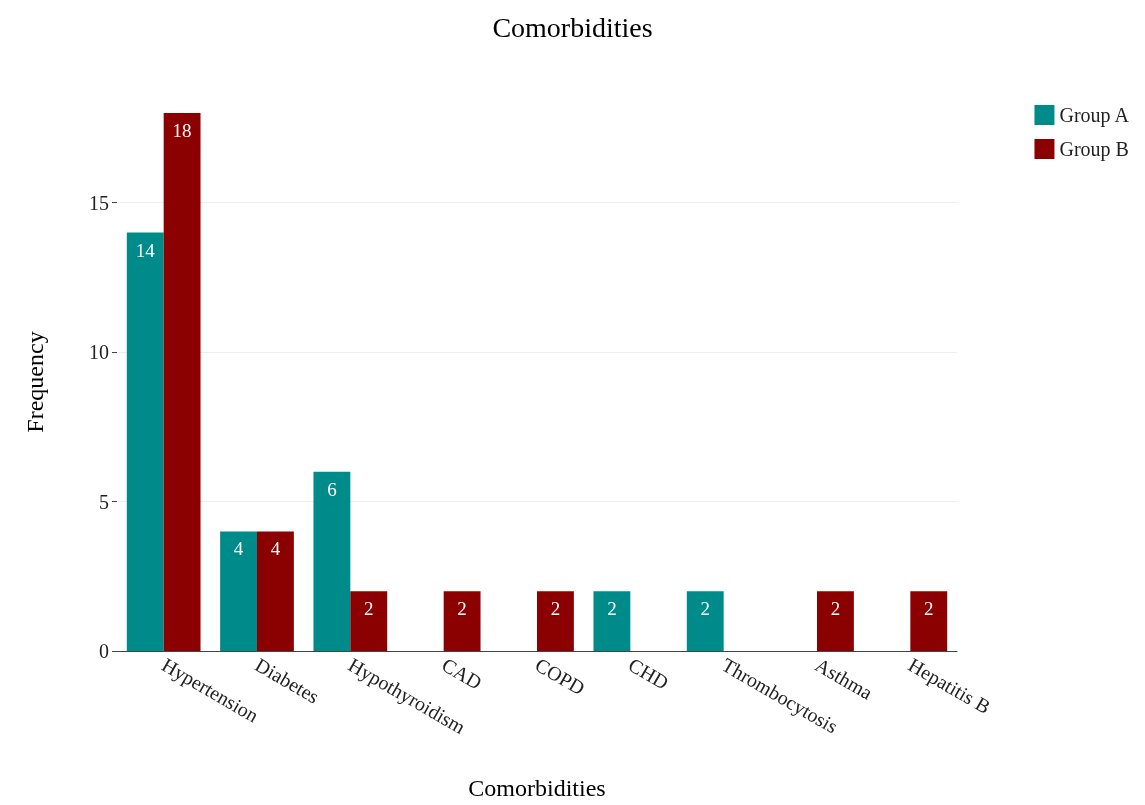  What do you see at coordinates (1094, 115) in the screenshot?
I see `legend-label: Group A` at bounding box center [1094, 115].